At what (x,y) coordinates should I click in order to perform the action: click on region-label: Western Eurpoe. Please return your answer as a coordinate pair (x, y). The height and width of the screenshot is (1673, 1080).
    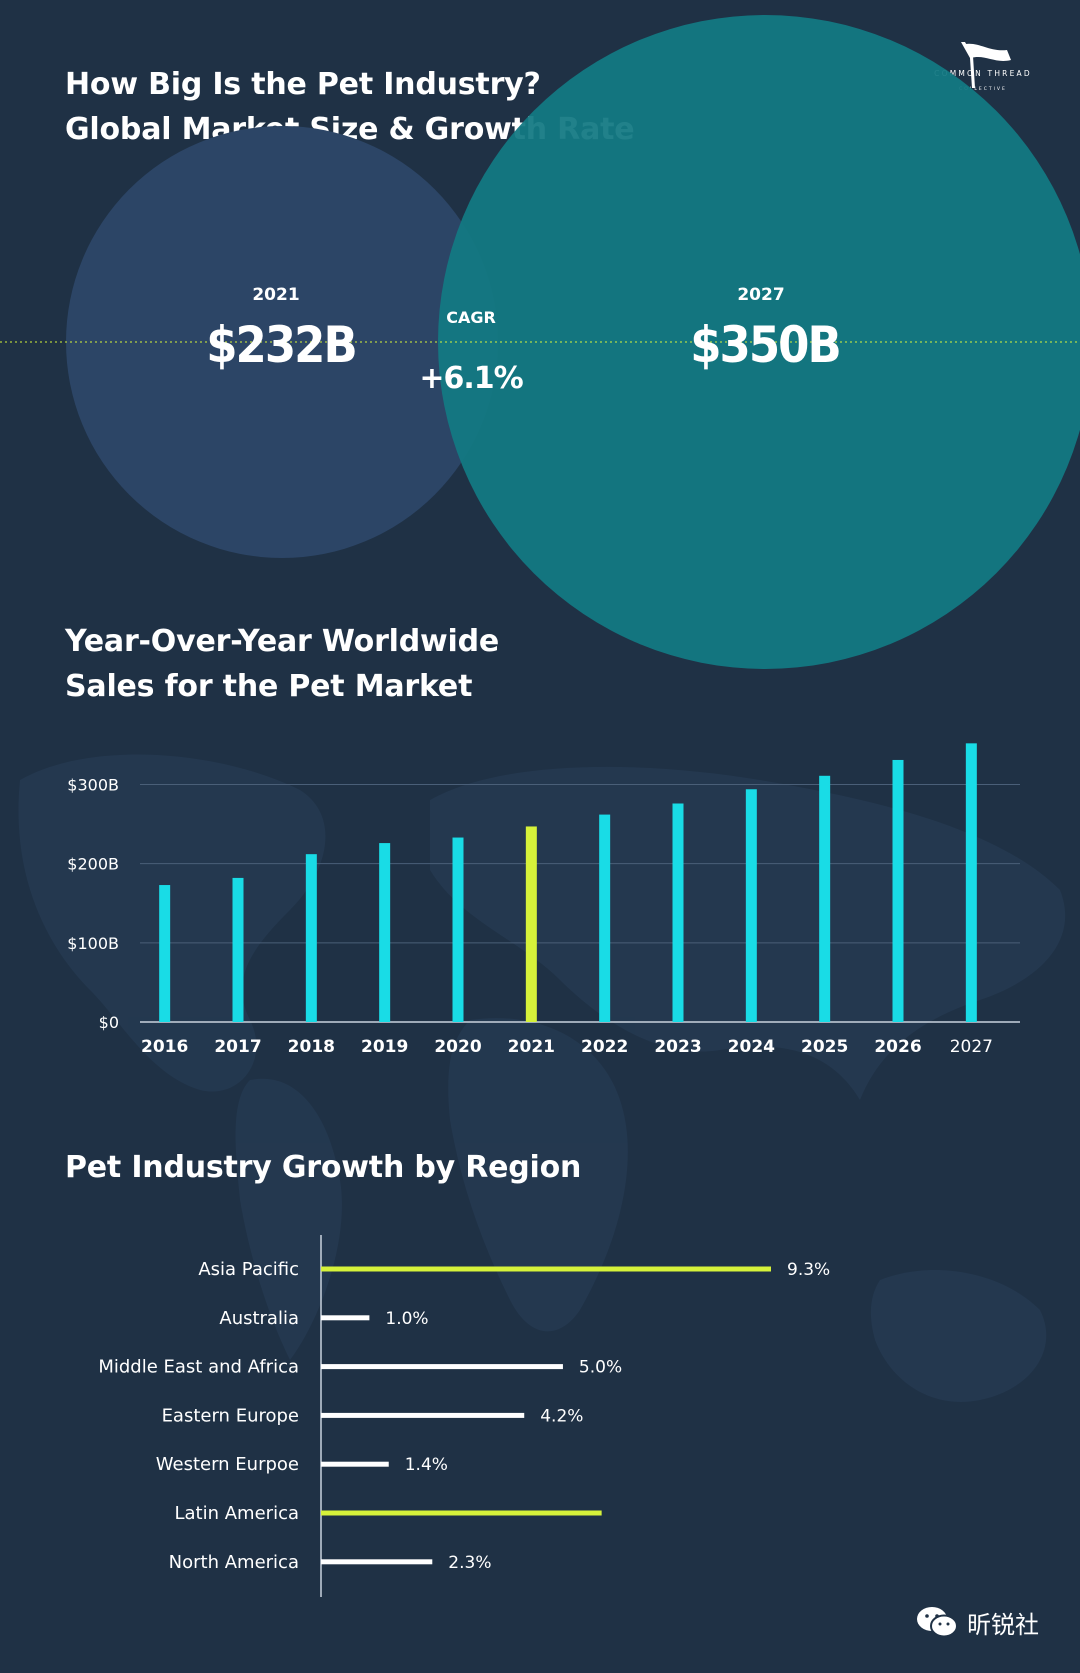
    Looking at the image, I should click on (227, 1464).